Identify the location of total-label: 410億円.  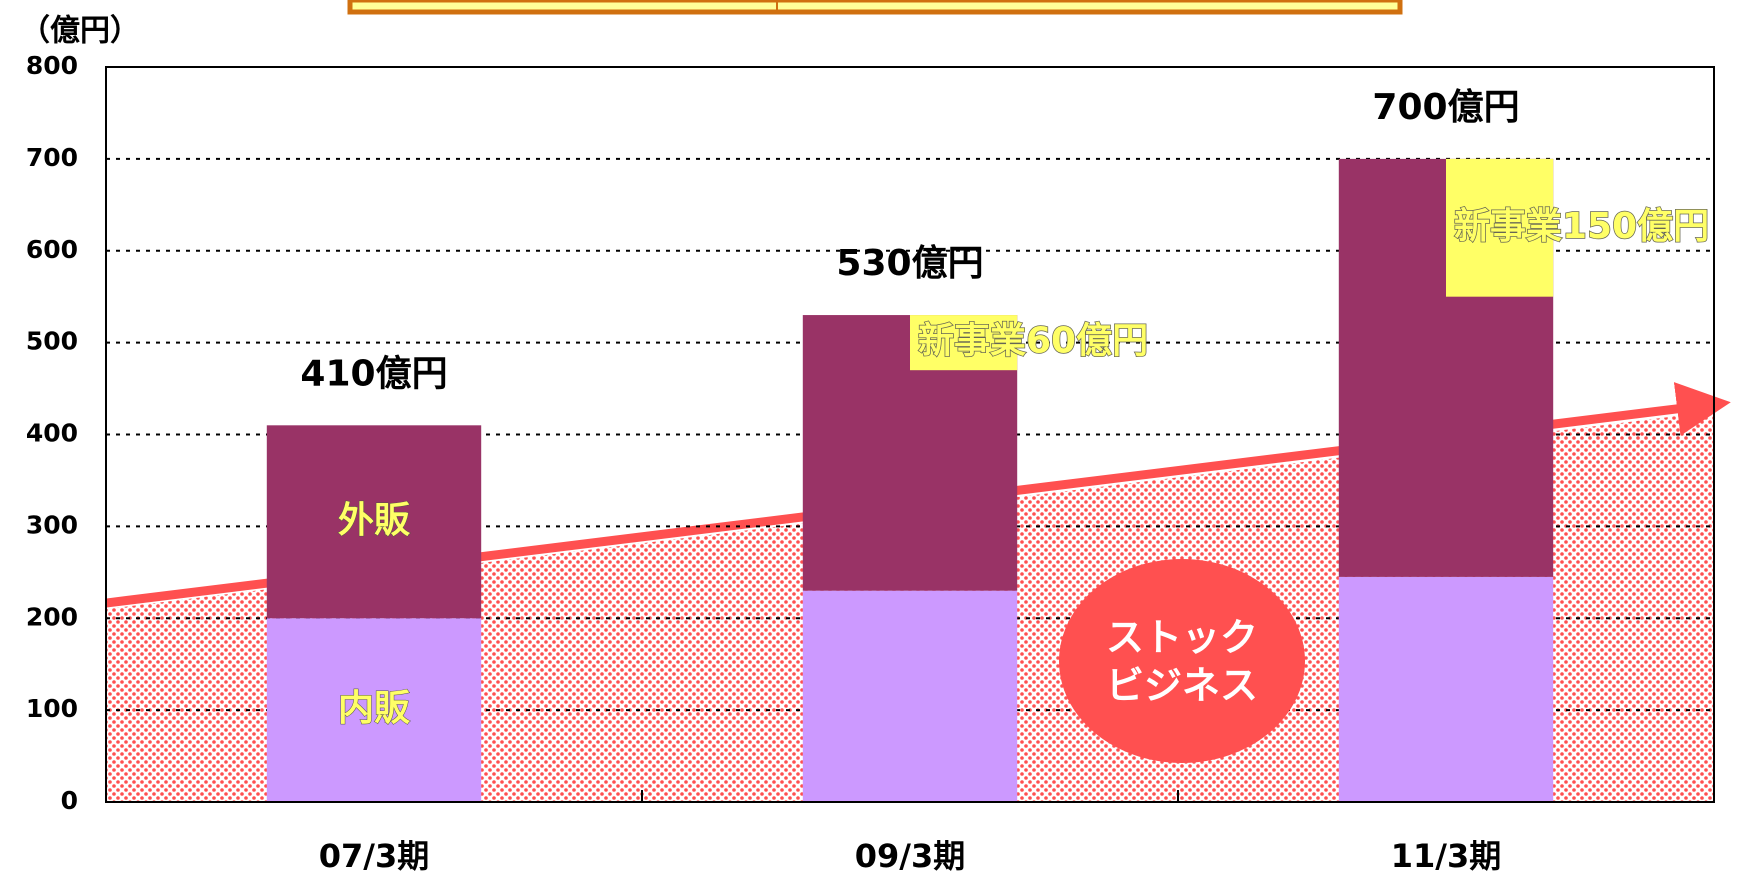
(373, 373).